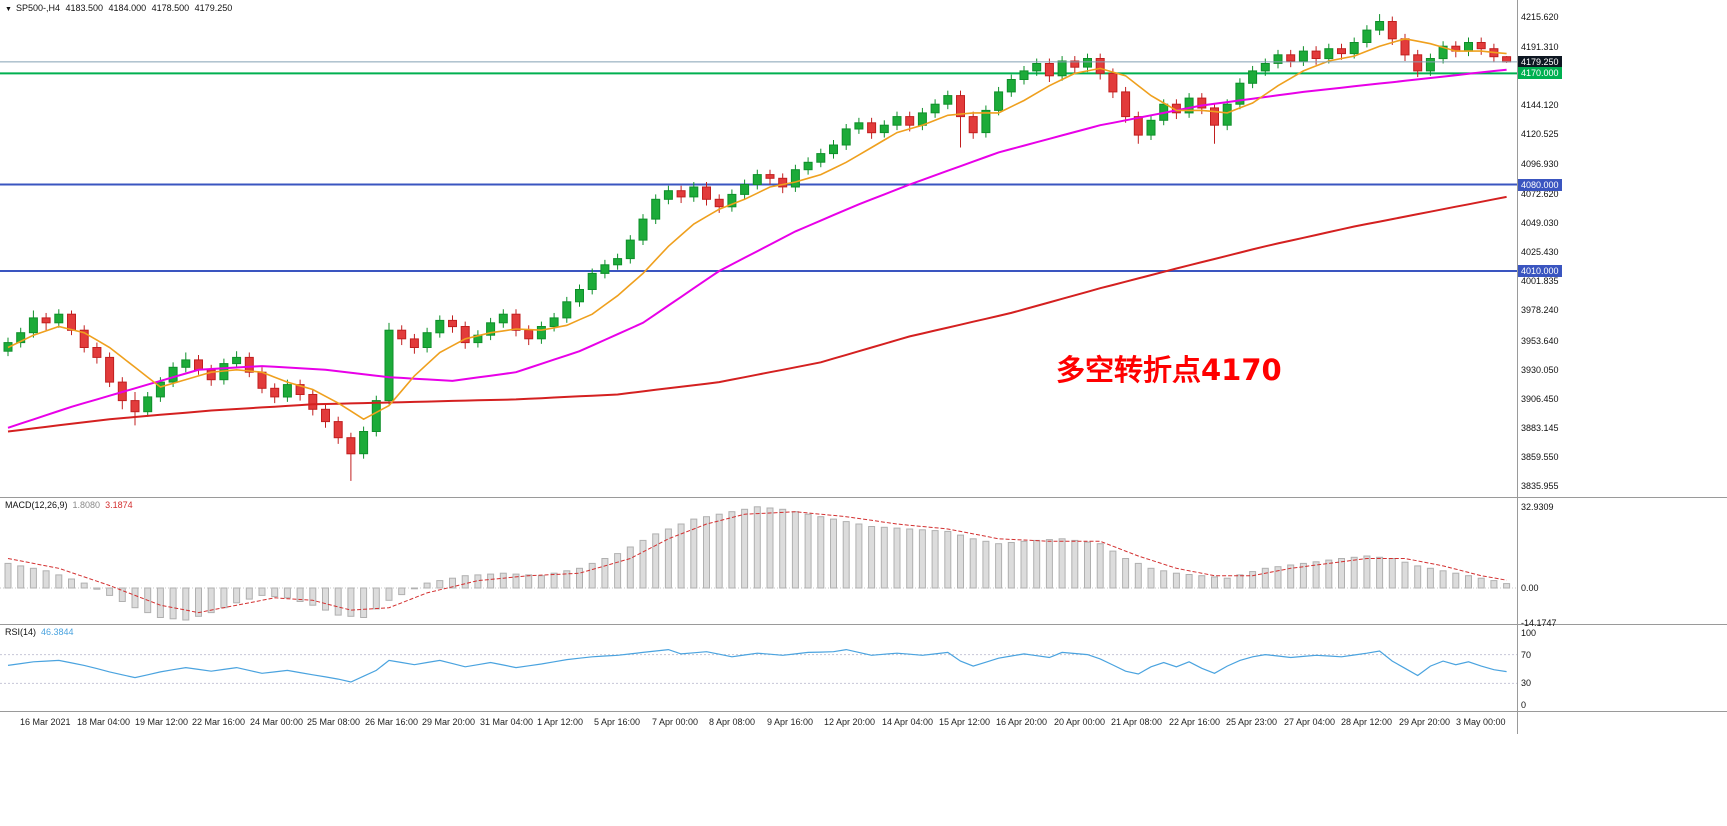 The height and width of the screenshot is (826, 1727). What do you see at coordinates (45, 722) in the screenshot?
I see `time-axis-label: 16 Mar 2021` at bounding box center [45, 722].